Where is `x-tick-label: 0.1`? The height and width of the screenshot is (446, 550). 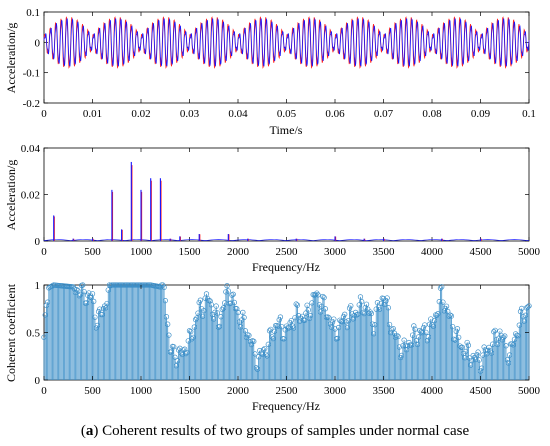
x-tick-label: 0.1 is located at coordinates (529, 114).